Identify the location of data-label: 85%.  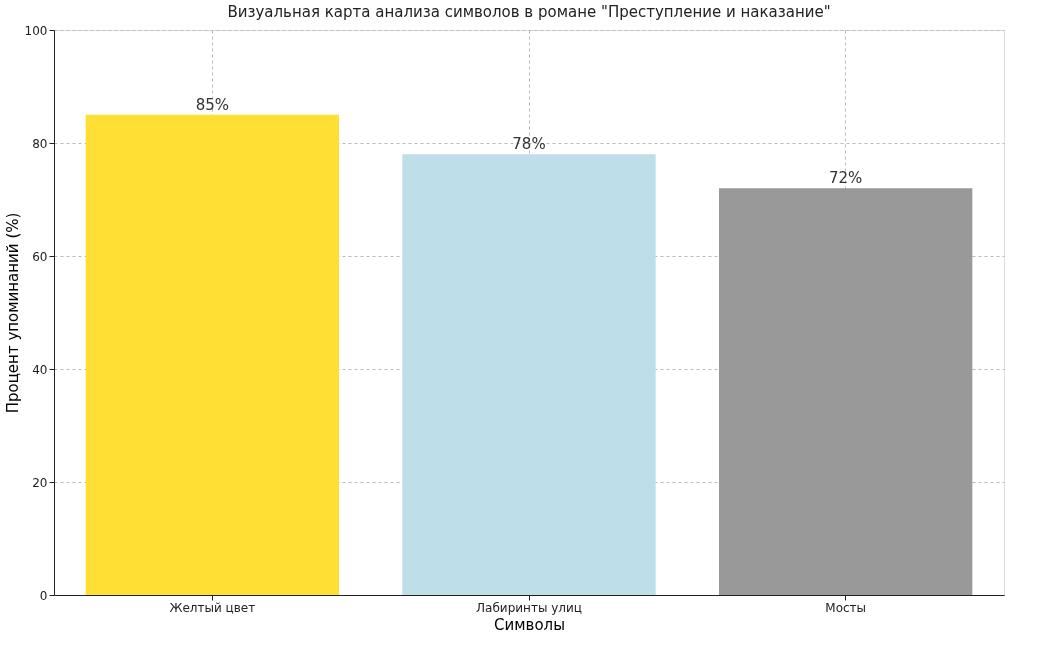
(212, 104).